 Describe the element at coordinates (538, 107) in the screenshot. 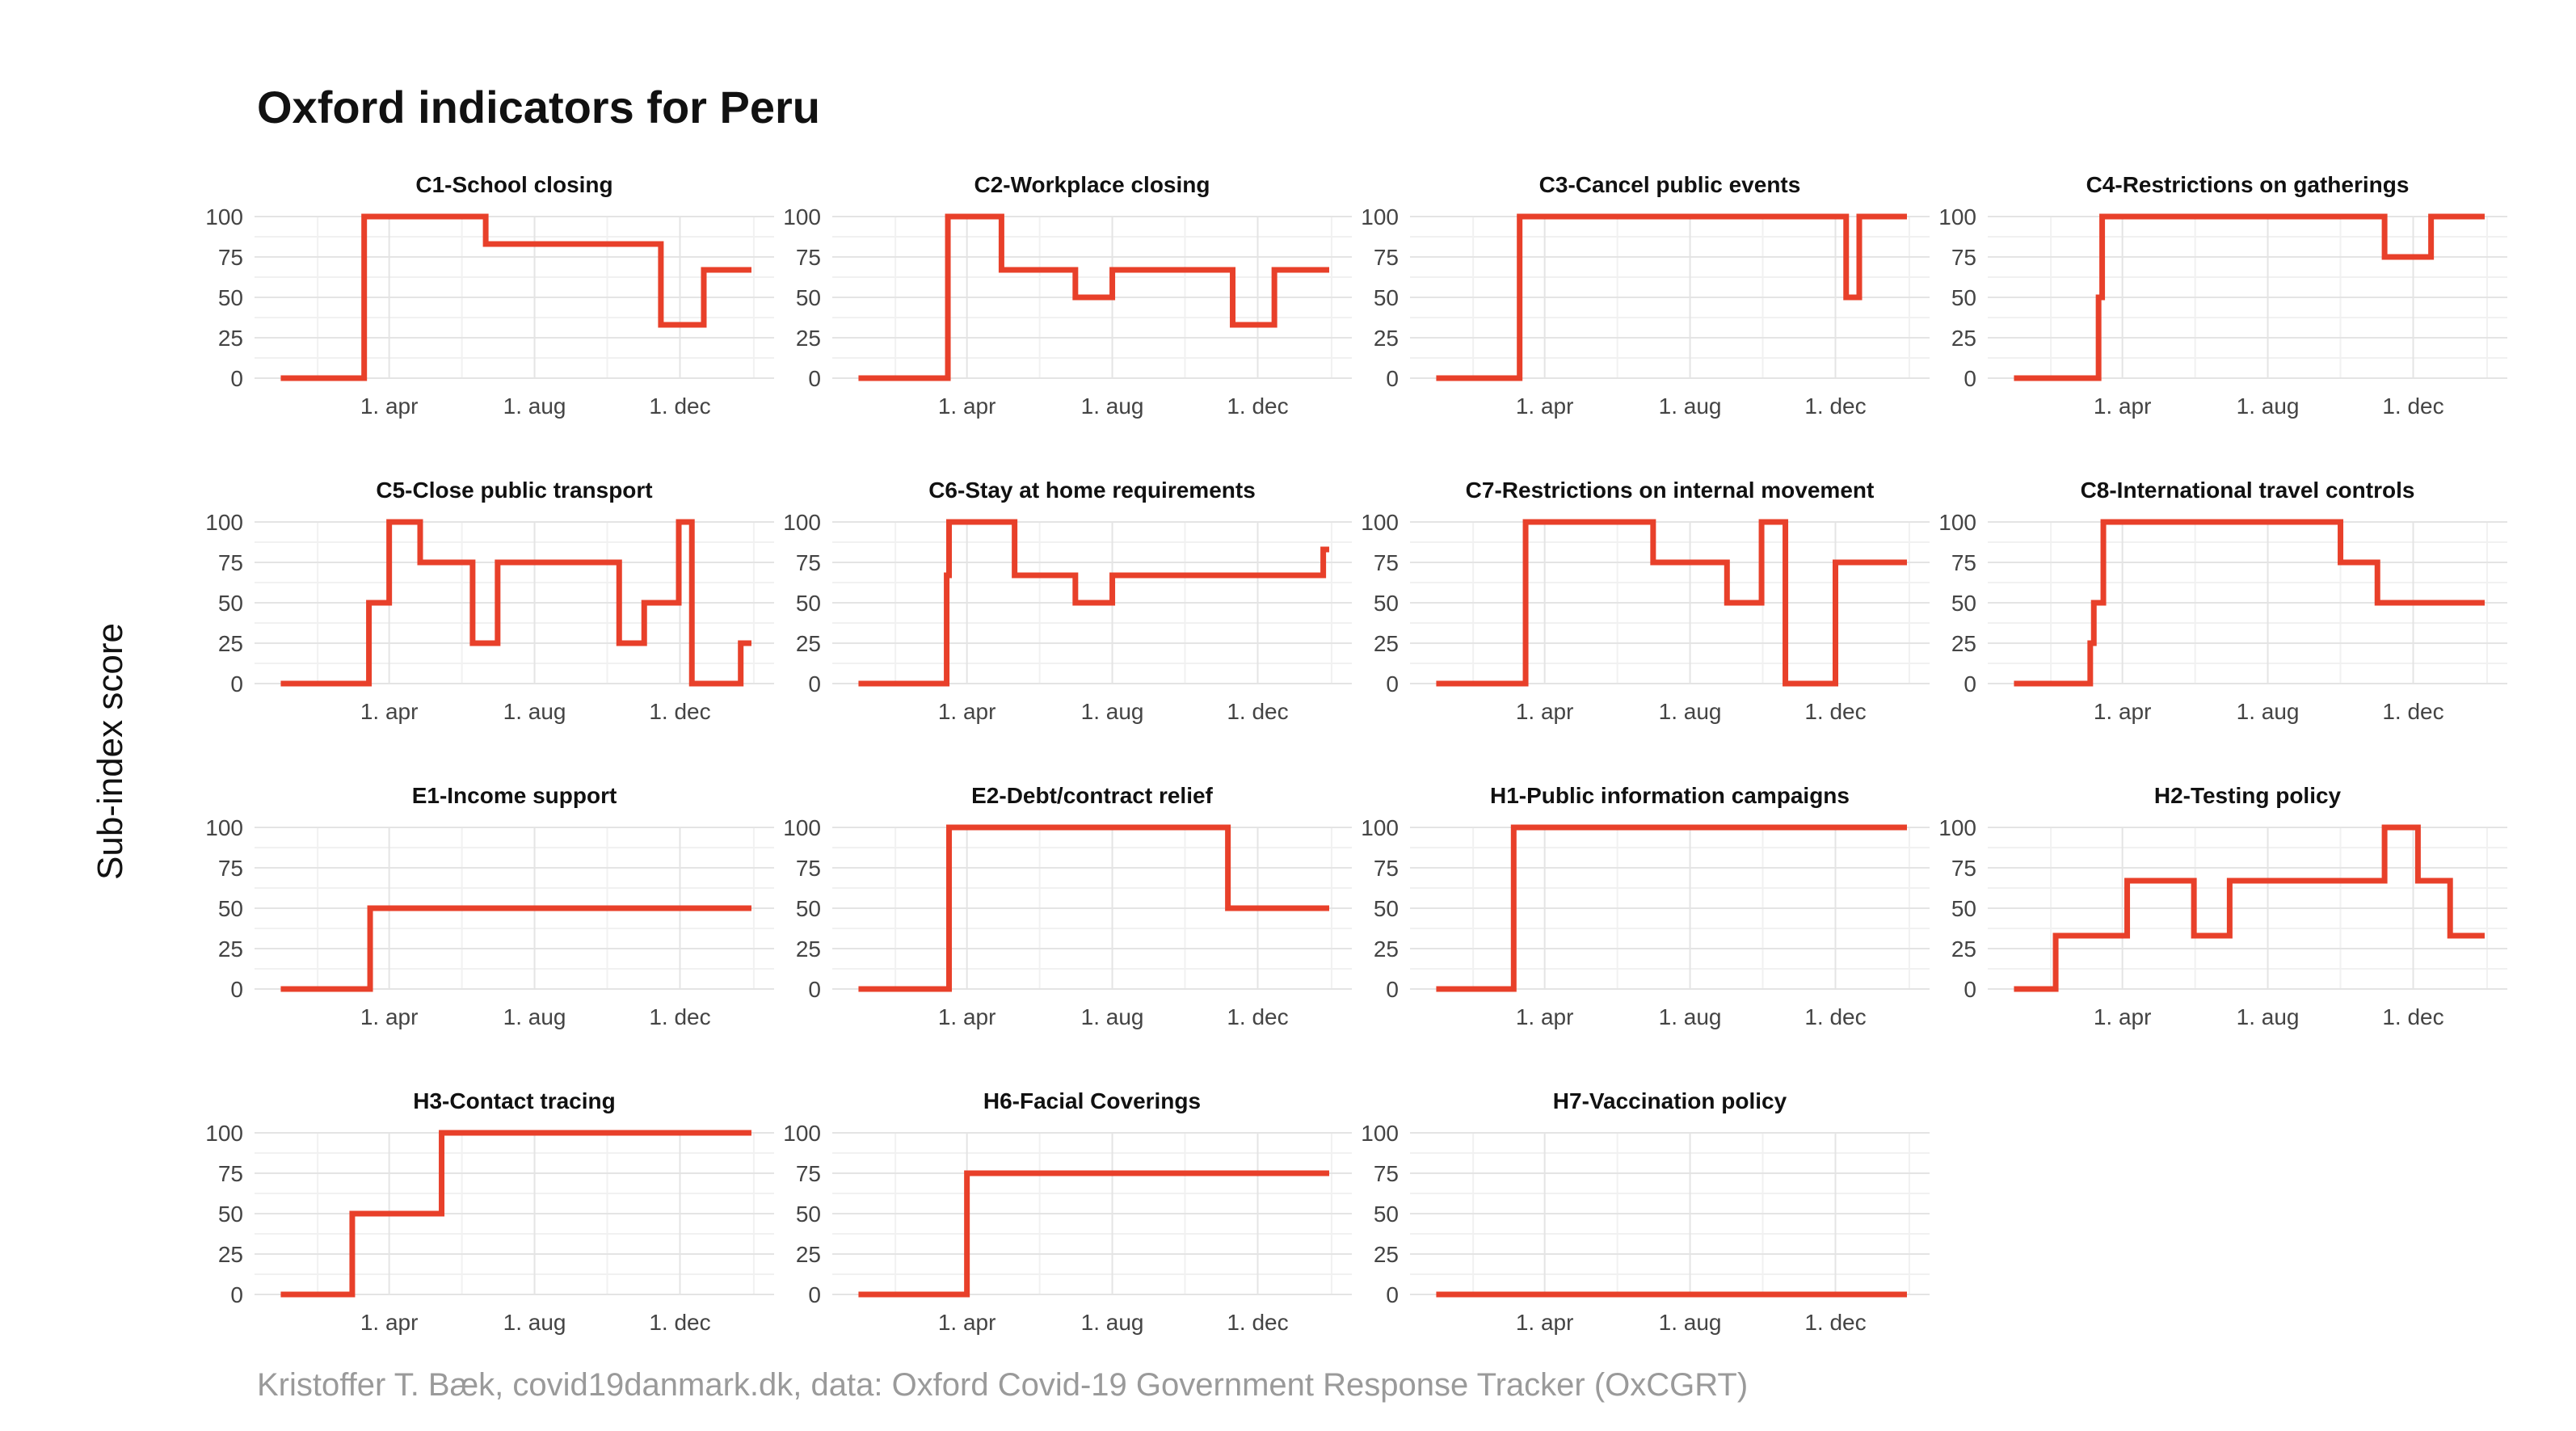

I see `chart-title: Oxford indicators for Peru` at that location.